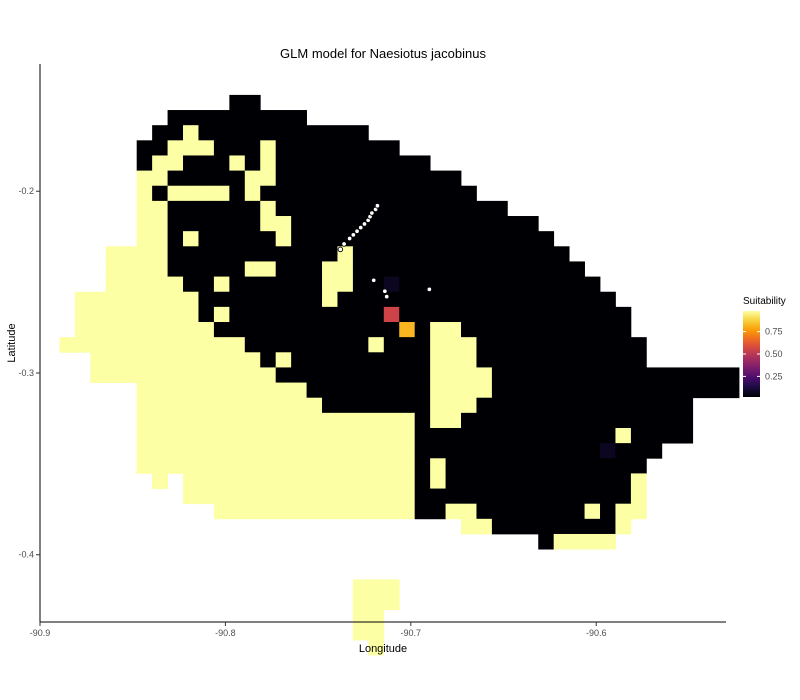 The image size is (800, 700). Describe the element at coordinates (26, 373) in the screenshot. I see `y-tick-label: -0.3` at that location.